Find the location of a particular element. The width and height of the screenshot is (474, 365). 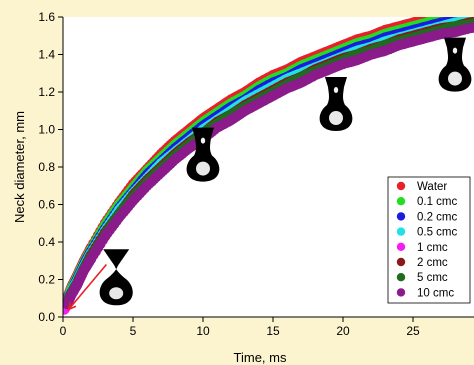

y-tick-label: 0.0 is located at coordinates (46, 317).